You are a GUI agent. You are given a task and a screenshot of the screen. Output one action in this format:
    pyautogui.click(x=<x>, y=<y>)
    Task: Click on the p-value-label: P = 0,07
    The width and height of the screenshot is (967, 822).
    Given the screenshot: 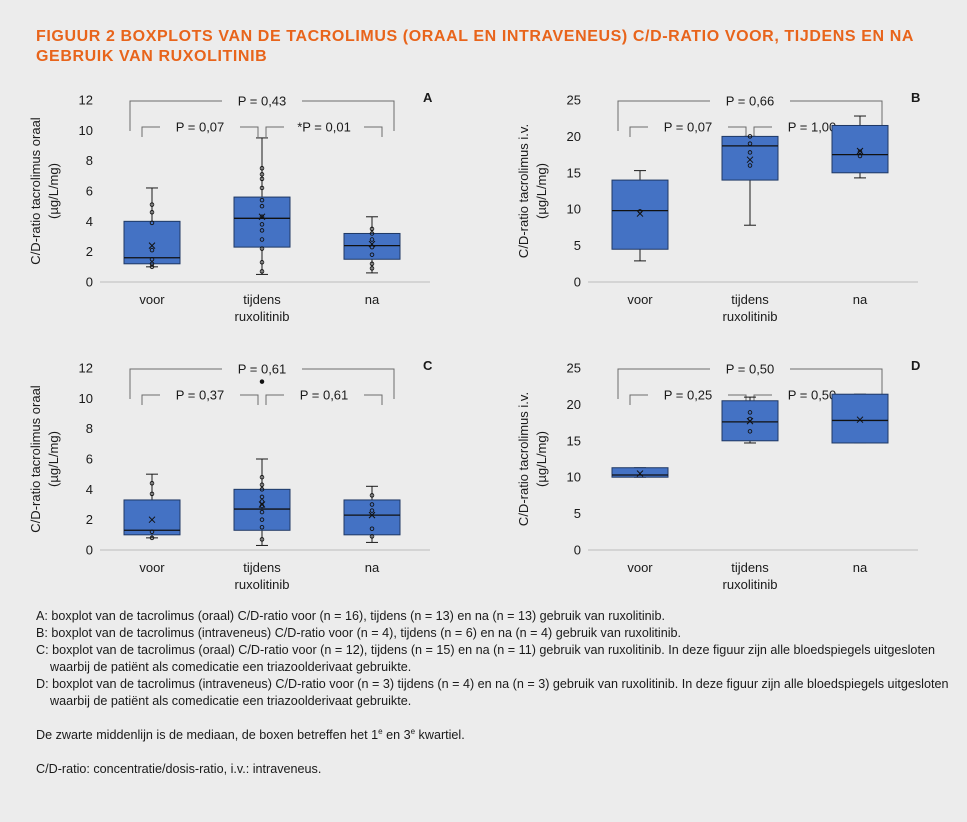 What is the action you would take?
    pyautogui.click(x=200, y=127)
    